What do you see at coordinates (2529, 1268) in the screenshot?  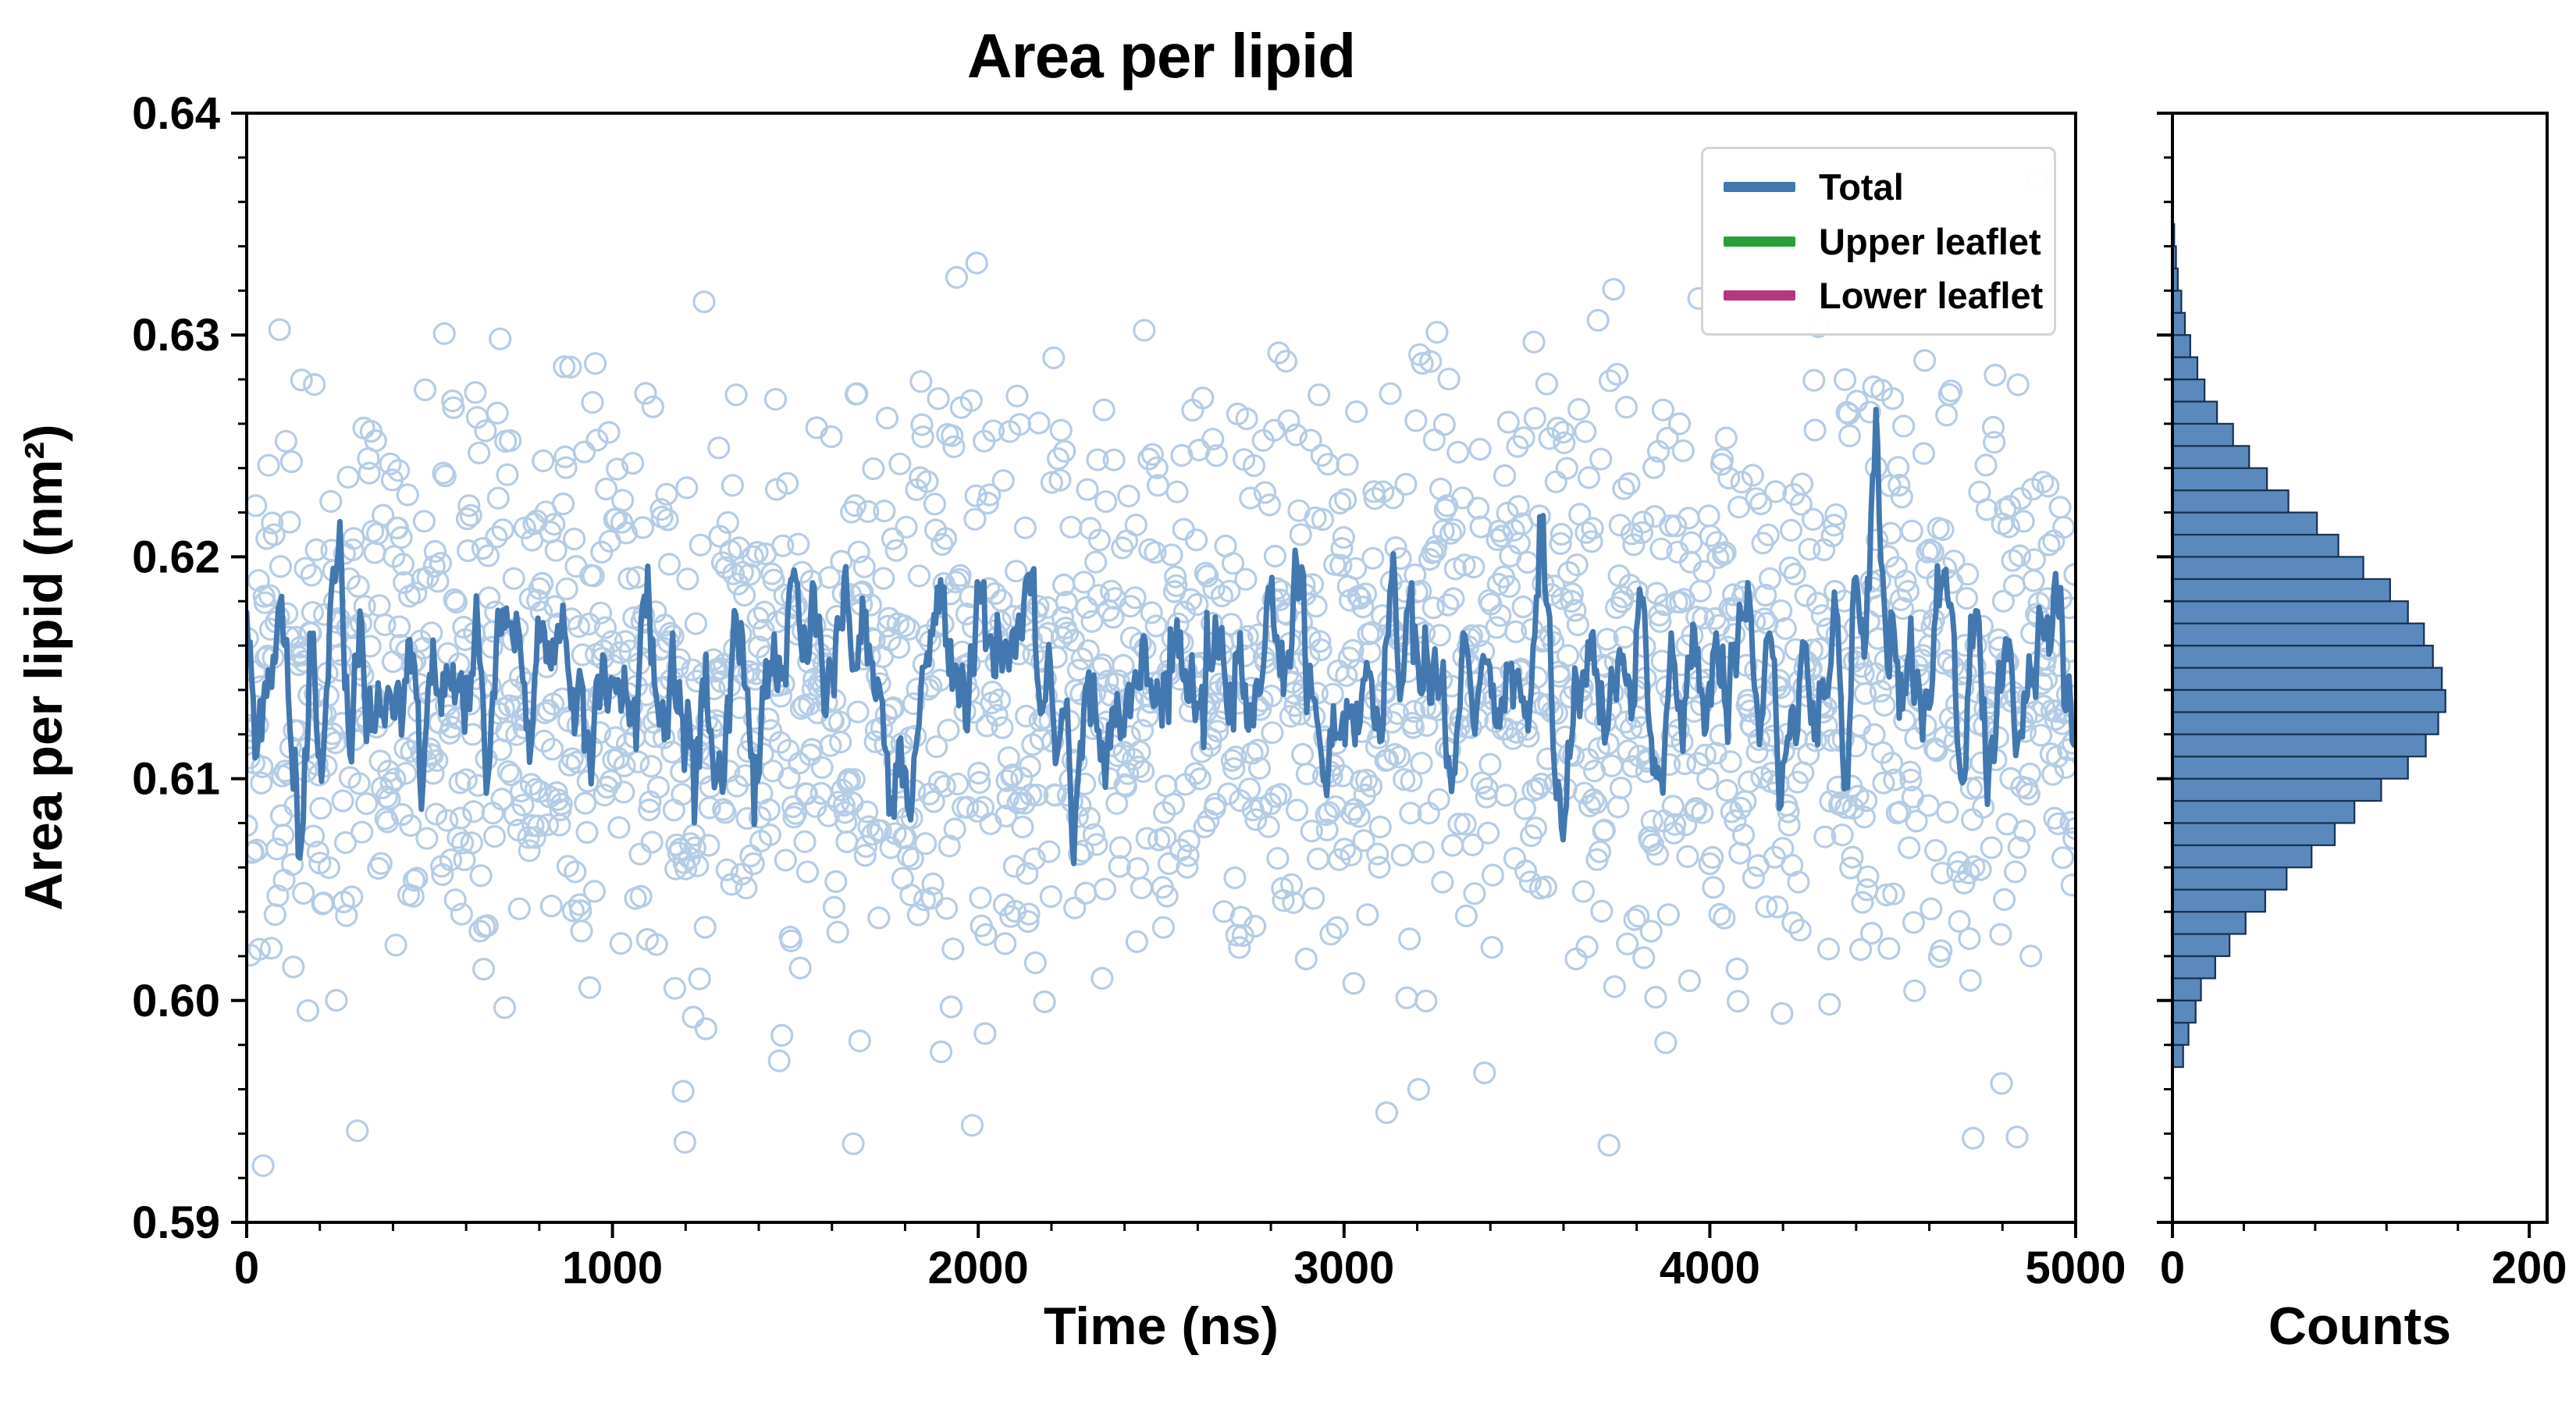 I see `svg-text: 200` at bounding box center [2529, 1268].